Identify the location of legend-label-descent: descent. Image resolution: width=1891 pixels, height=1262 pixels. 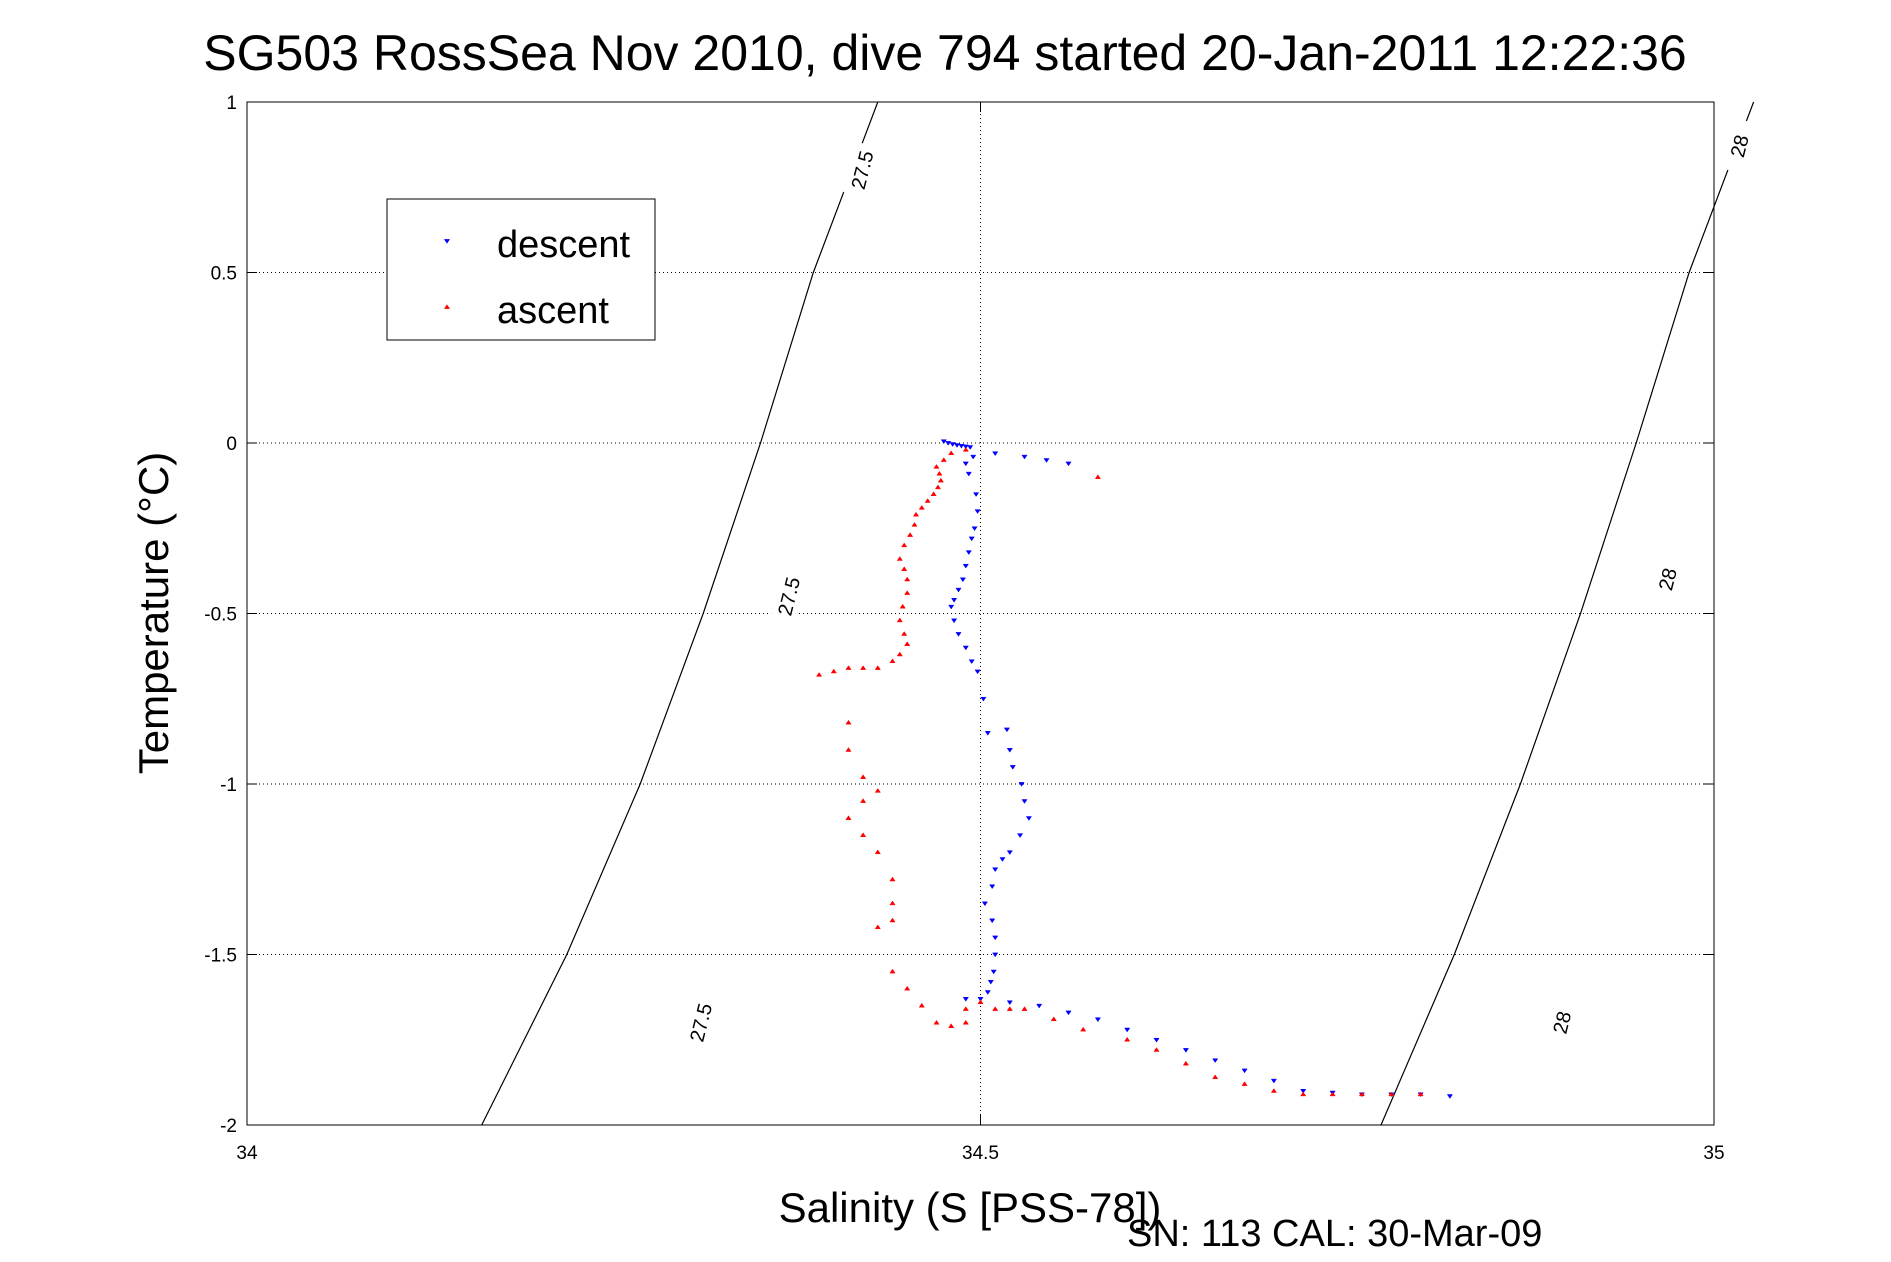
(564, 245).